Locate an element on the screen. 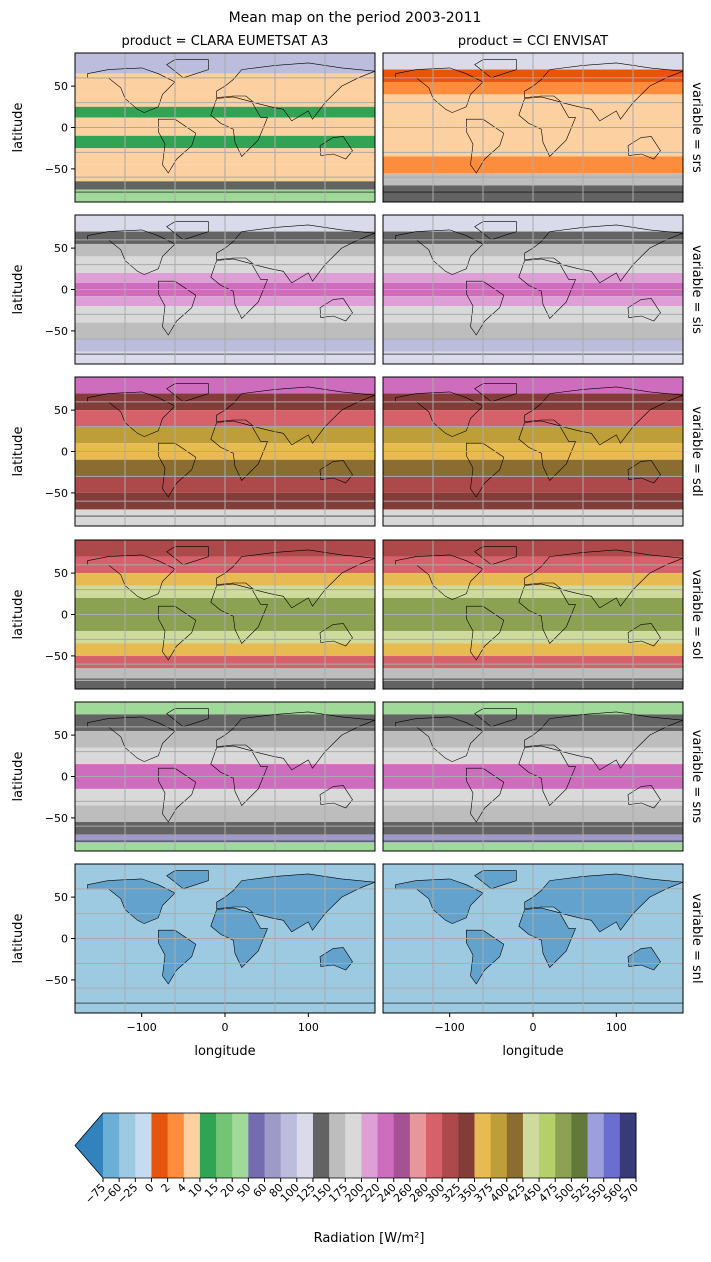 This screenshot has height=1262, width=711. colorbar-outline is located at coordinates (355, 1145).